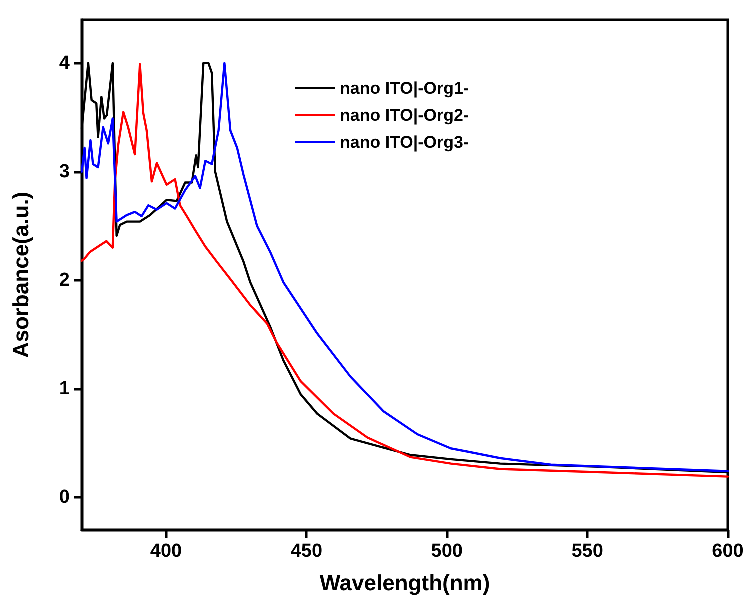 Image resolution: width=754 pixels, height=612 pixels. I want to click on y-tick-label: 4, so click(64, 63).